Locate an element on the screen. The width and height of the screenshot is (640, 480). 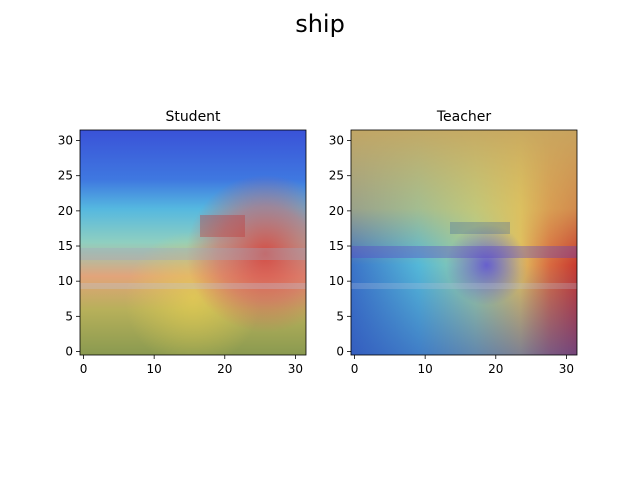
teacher-xtick-label: 0 is located at coordinates (355, 369).